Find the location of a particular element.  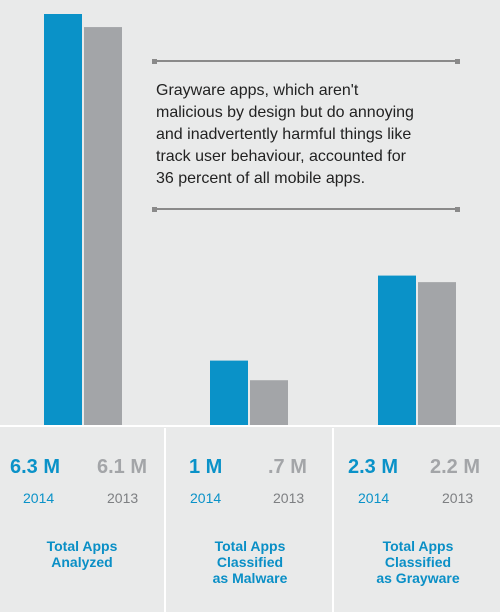

category-label: Total Apps Analyzed is located at coordinates (82, 554).